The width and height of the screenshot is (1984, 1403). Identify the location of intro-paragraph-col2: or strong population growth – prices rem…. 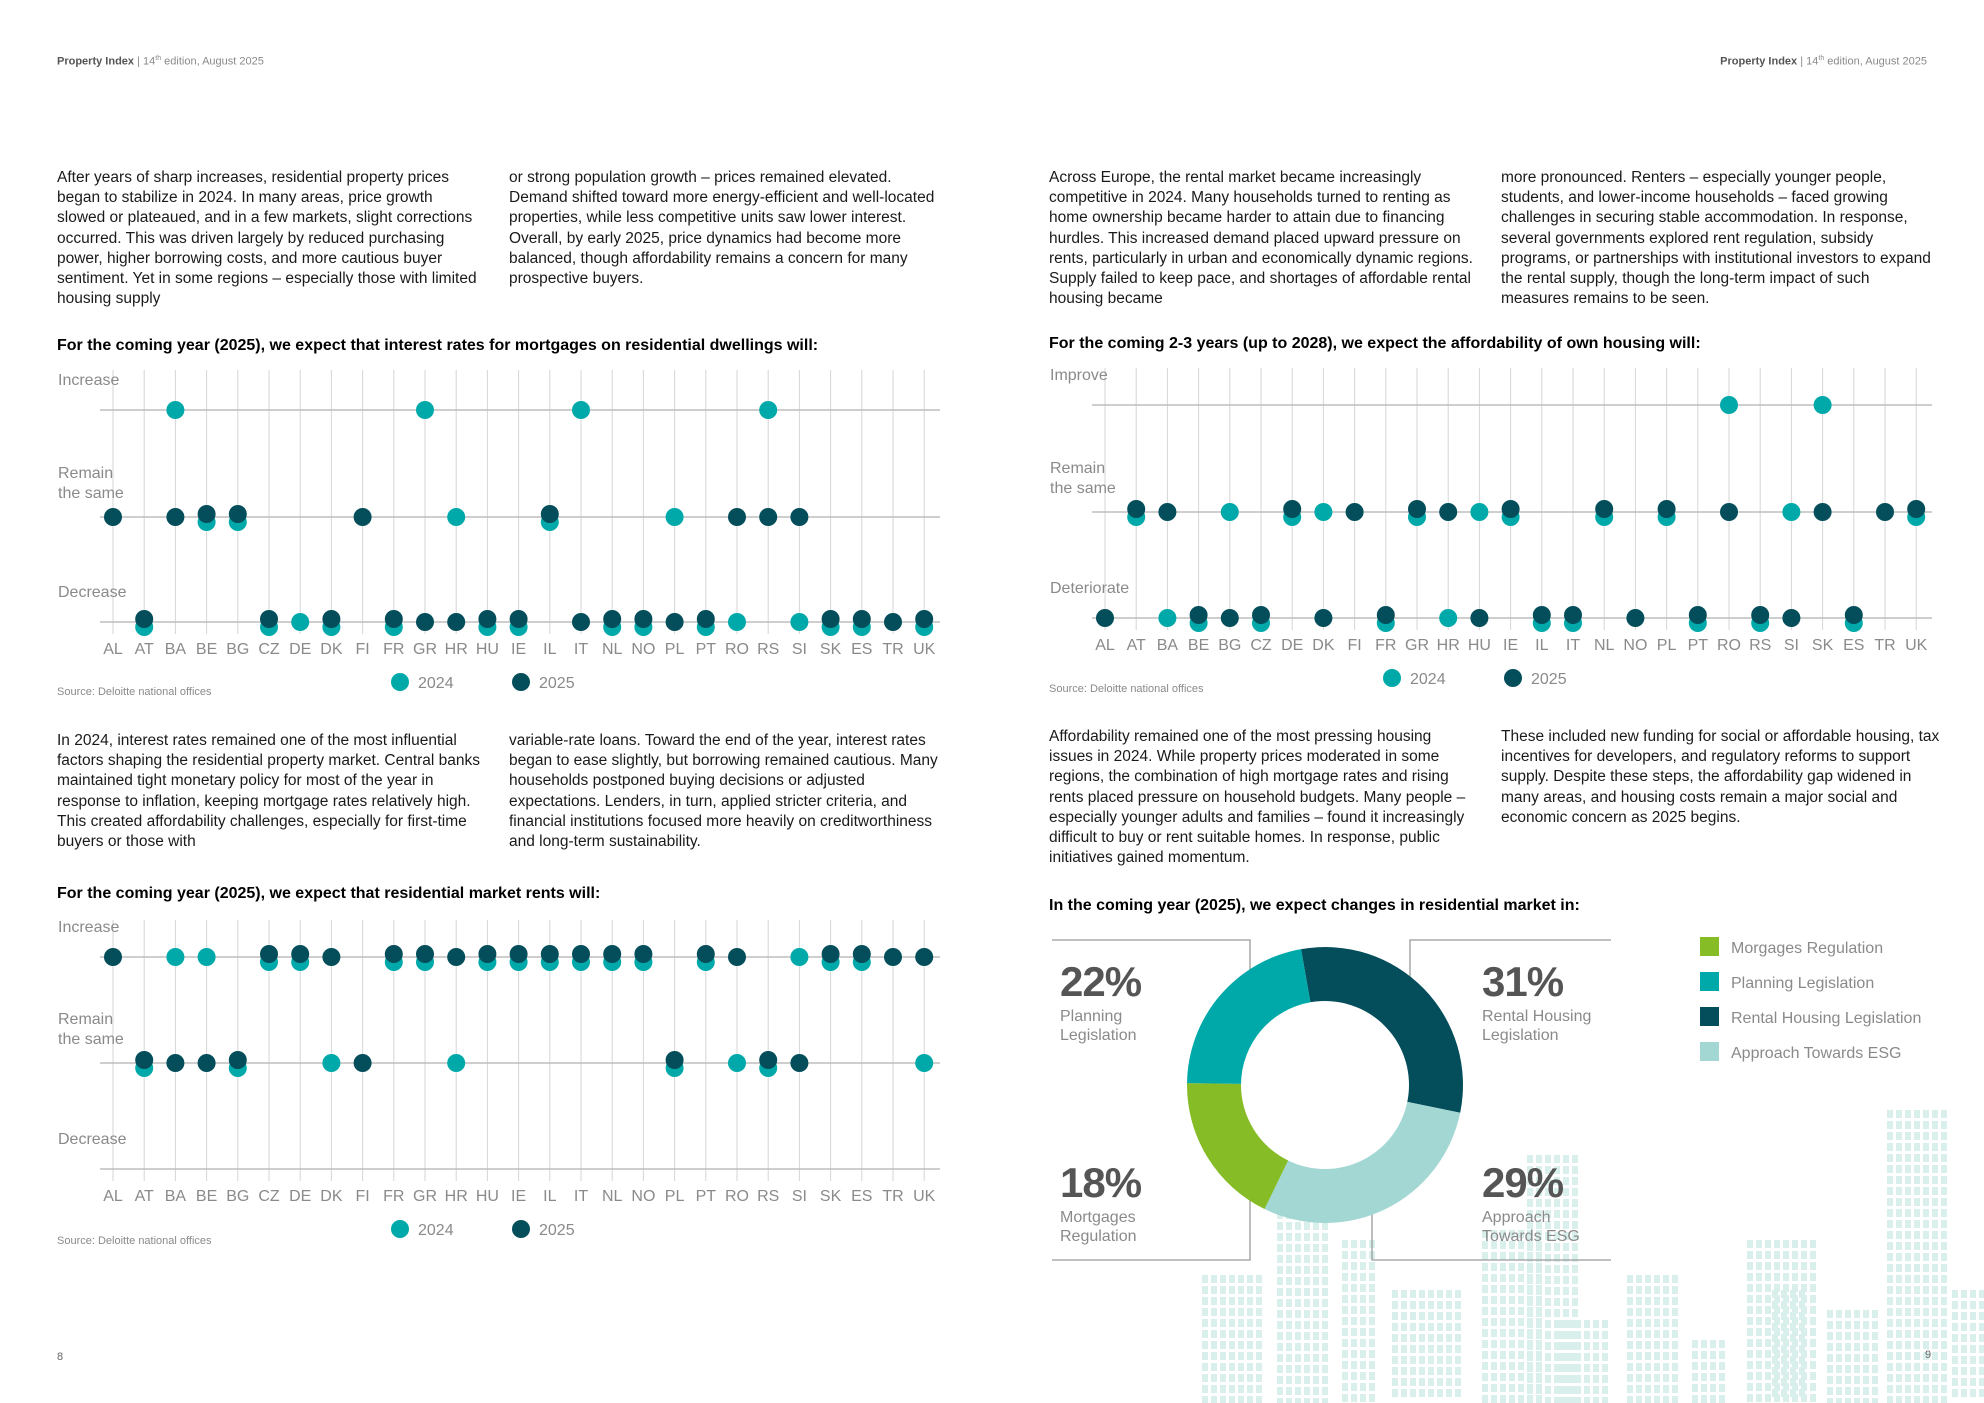
(722, 228).